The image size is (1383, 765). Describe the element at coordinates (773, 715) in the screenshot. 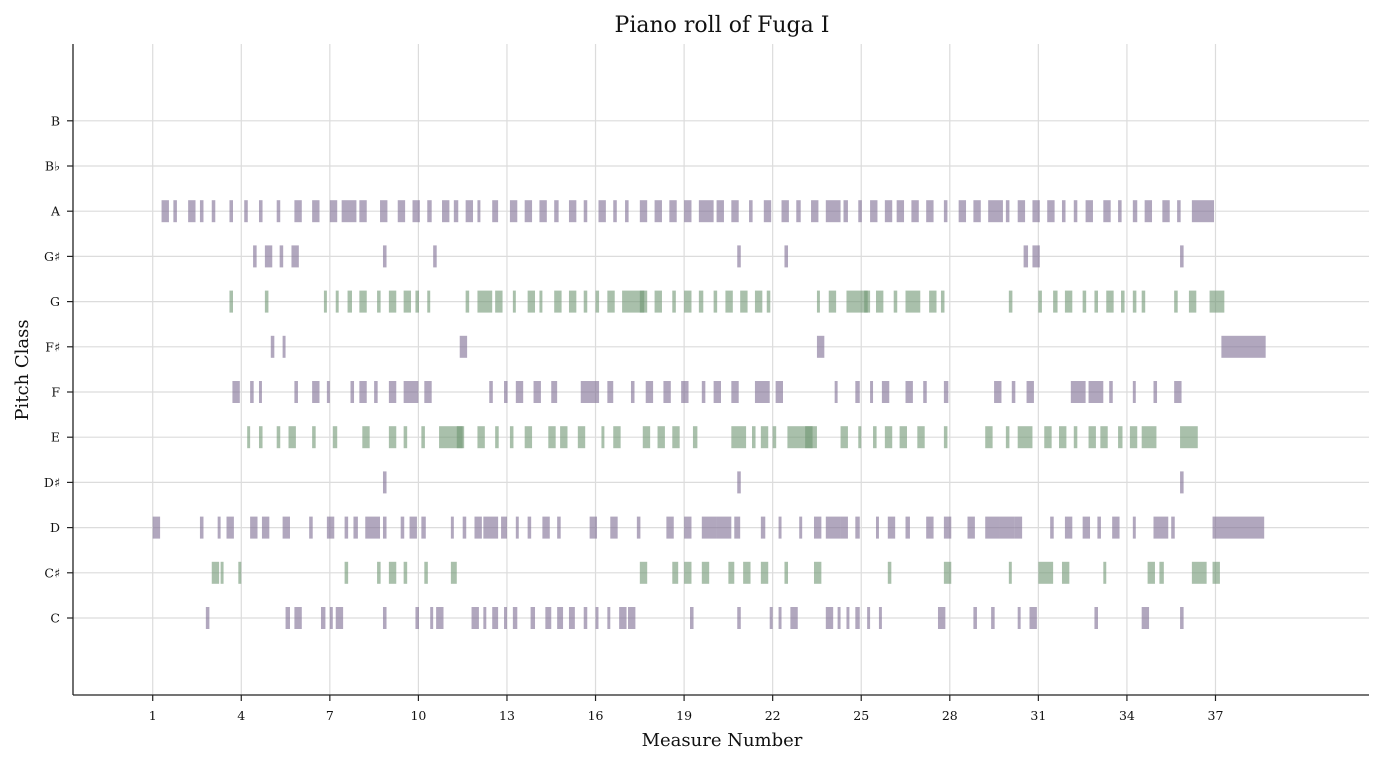

I see `x-tick-label: 22` at that location.